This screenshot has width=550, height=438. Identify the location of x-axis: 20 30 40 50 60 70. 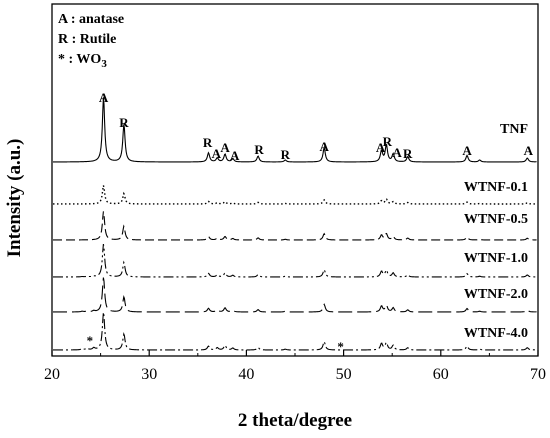
(295, 366).